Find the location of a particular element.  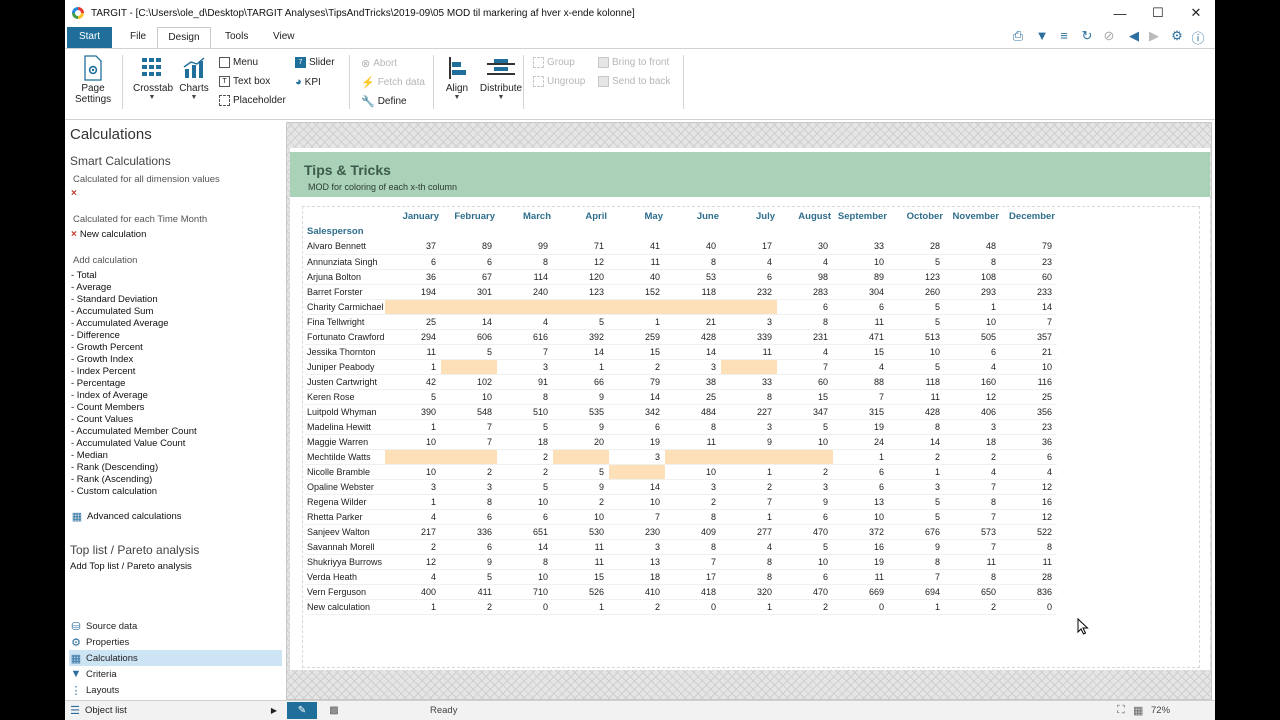

filter-list-icon: ≡ is located at coordinates (1064, 35).